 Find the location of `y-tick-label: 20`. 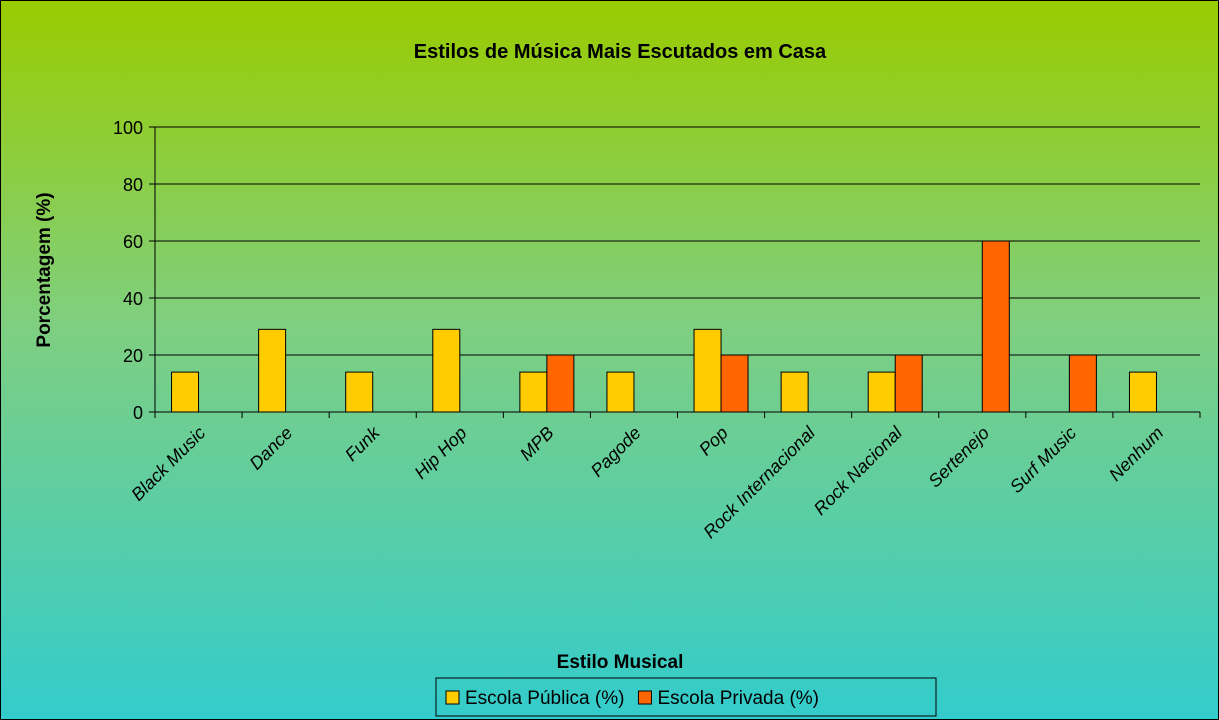

y-tick-label: 20 is located at coordinates (133, 356).